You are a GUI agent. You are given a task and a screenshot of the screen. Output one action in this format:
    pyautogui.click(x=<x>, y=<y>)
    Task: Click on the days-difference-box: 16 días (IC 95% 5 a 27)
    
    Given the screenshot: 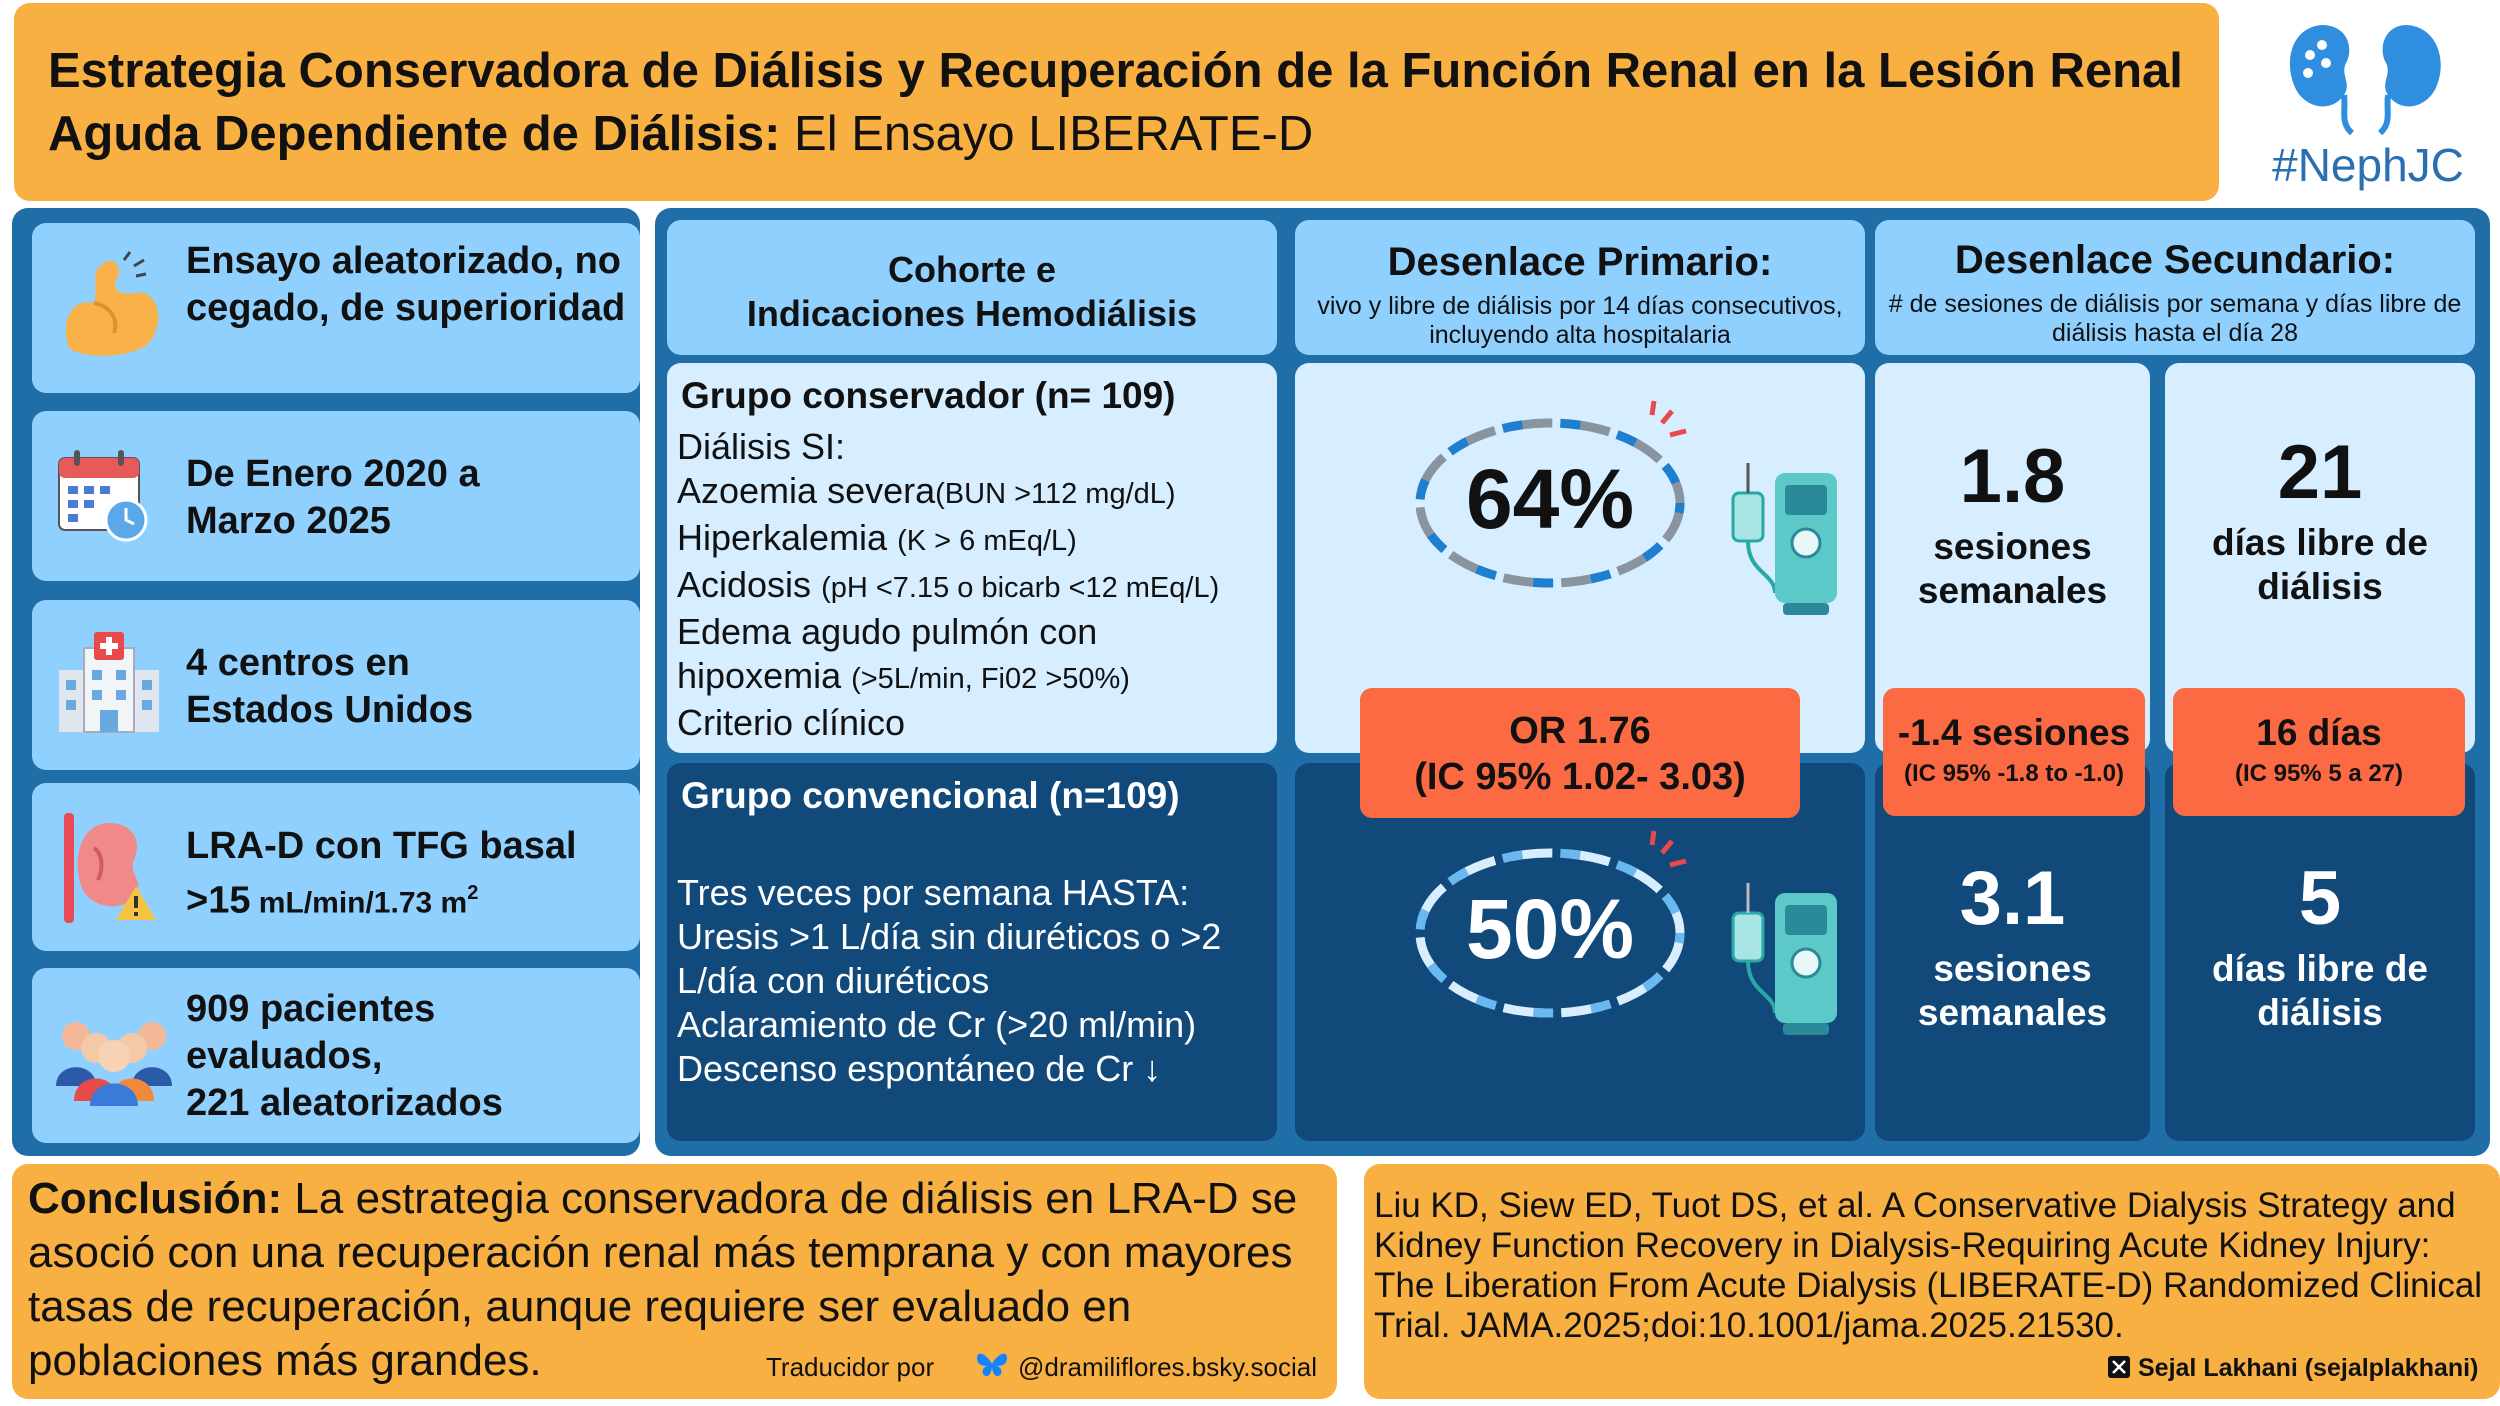 What is the action you would take?
    pyautogui.click(x=2319, y=752)
    